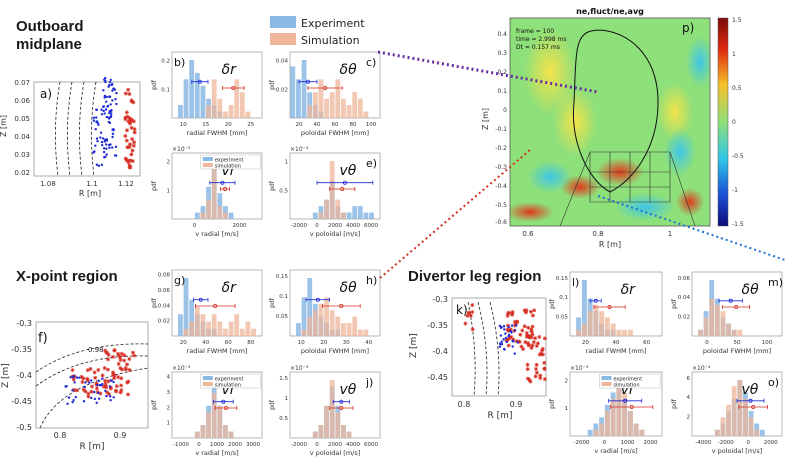 Image resolution: width=793 pixels, height=462 pixels. I want to click on y-axis-label: pdf, so click(552, 303).